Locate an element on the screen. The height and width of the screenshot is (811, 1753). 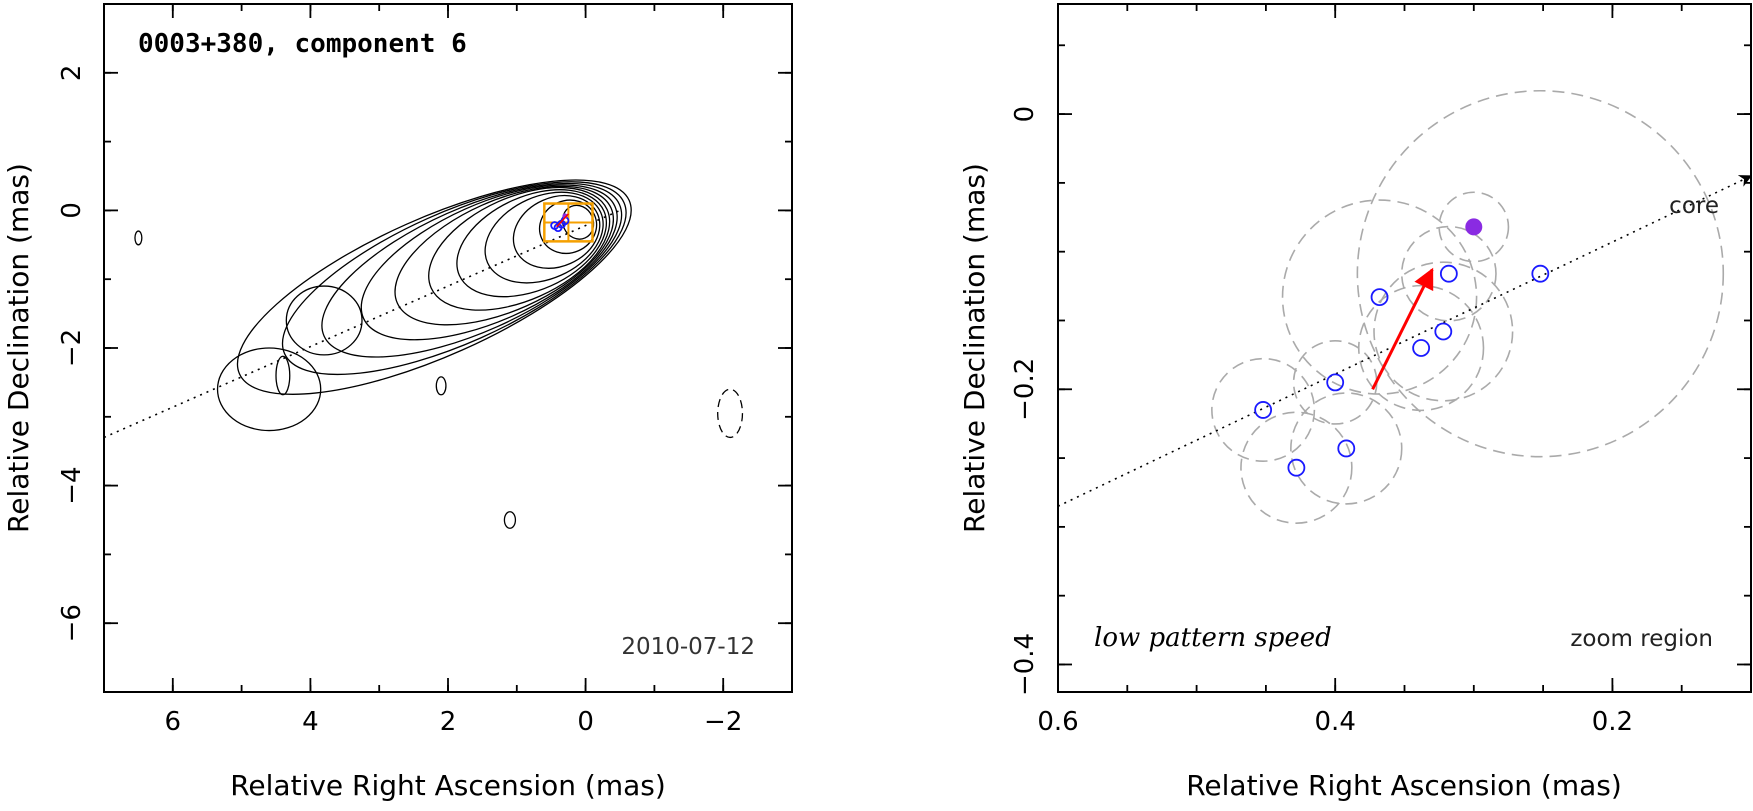
left-jet-axis-line is located at coordinates (362, 324).